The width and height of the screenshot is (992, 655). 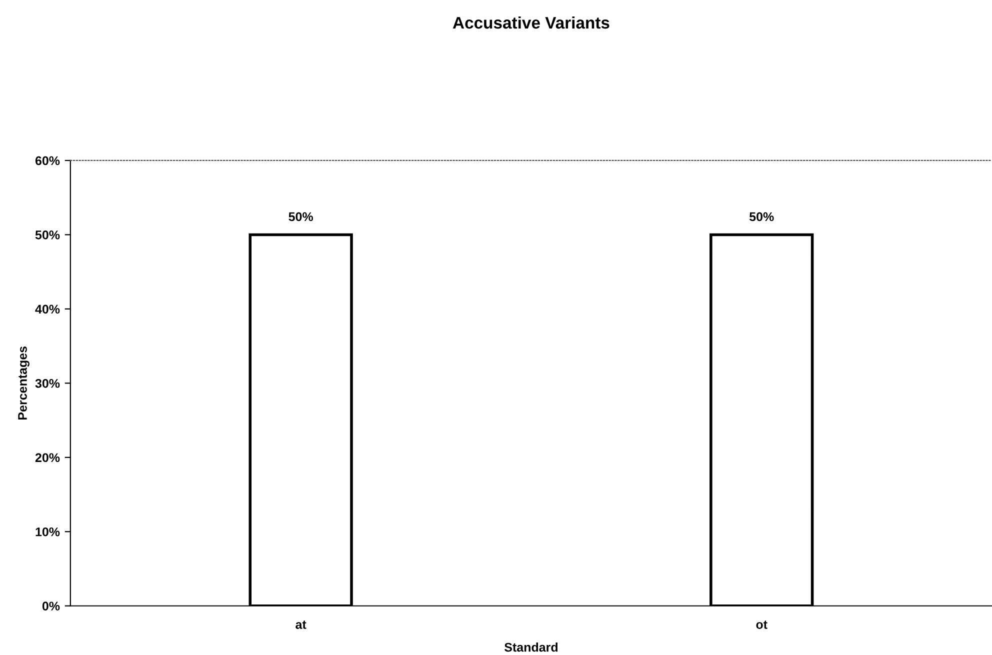 What do you see at coordinates (47, 235) in the screenshot?
I see `y-tick-label: 50%` at bounding box center [47, 235].